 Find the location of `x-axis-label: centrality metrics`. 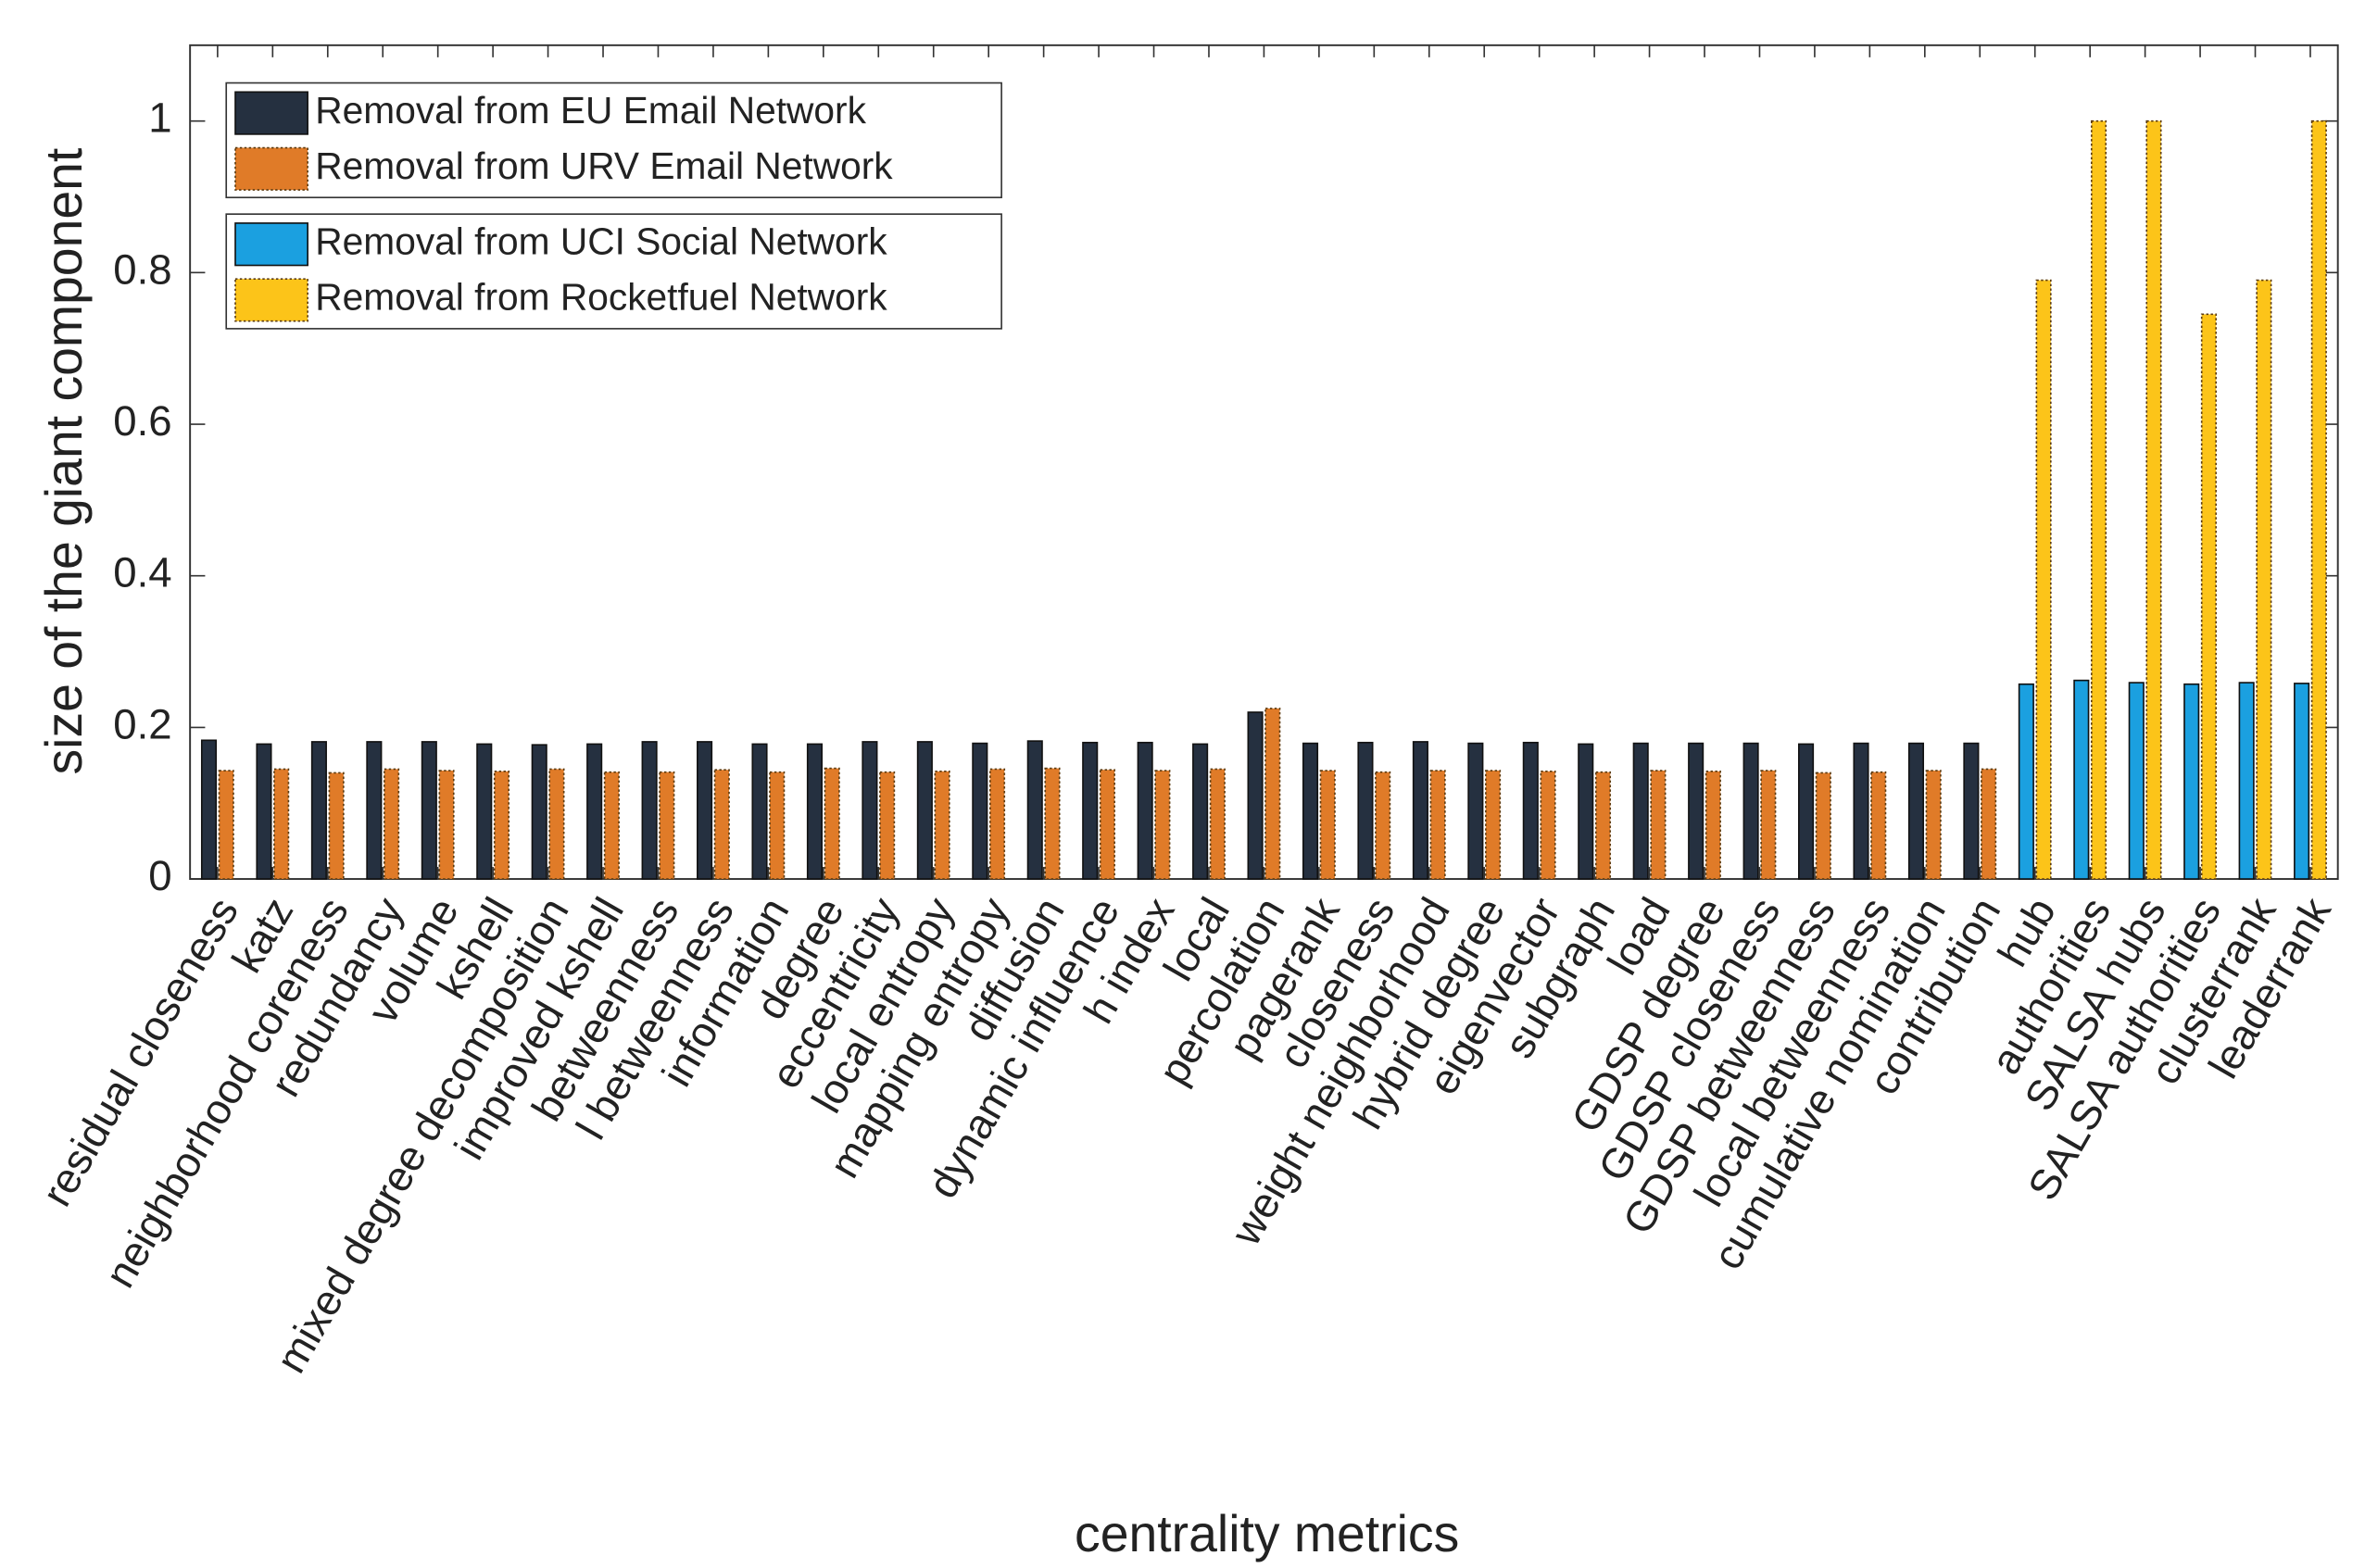

x-axis-label: centrality metrics is located at coordinates (1267, 1534).